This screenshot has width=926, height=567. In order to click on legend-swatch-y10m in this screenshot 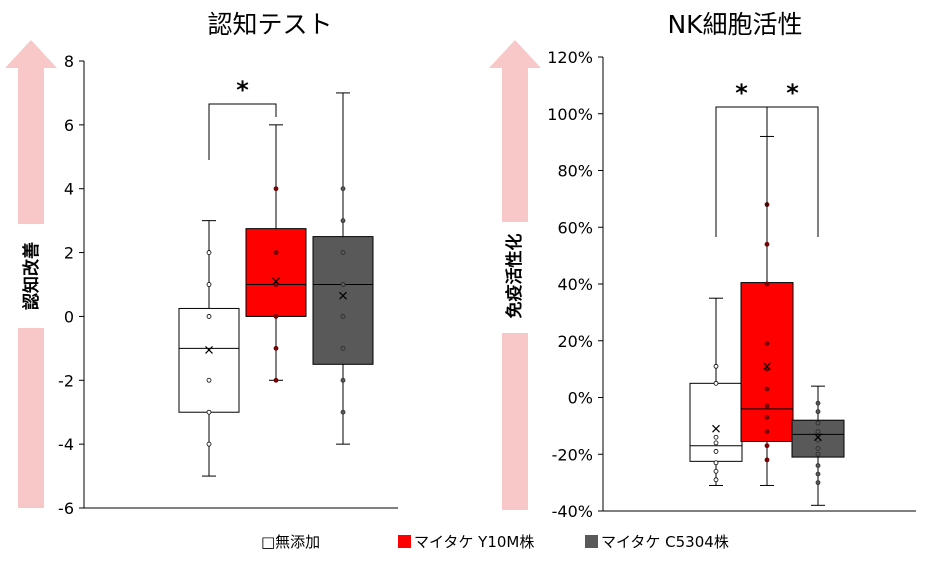, I will do `click(404, 541)`.